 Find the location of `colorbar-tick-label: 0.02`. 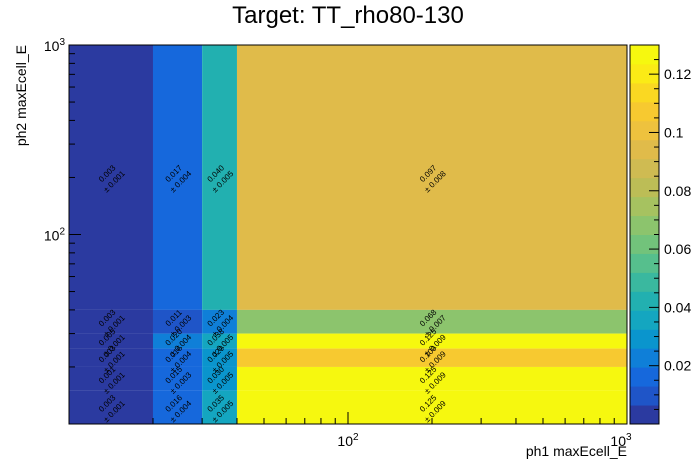

colorbar-tick-label: 0.02 is located at coordinates (677, 366).